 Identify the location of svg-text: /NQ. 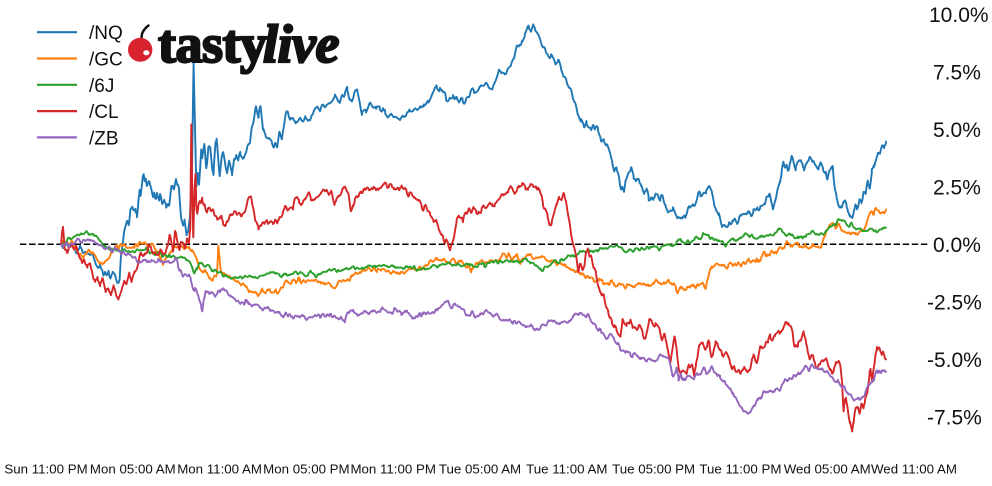
(106, 33).